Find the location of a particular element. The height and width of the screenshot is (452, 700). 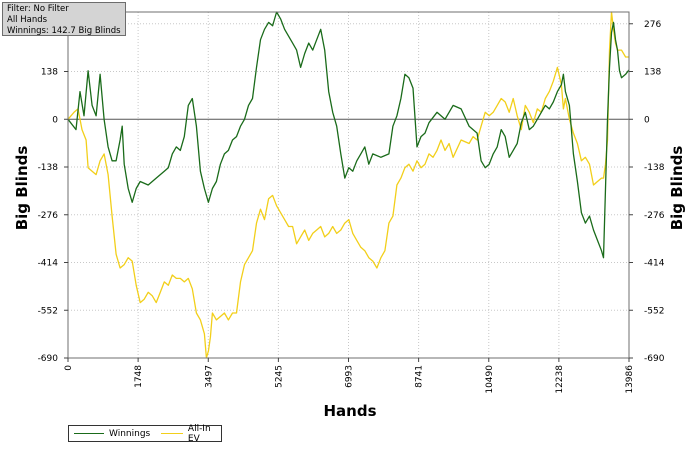

y-tick-label-left: 138 is located at coordinates (49, 73).